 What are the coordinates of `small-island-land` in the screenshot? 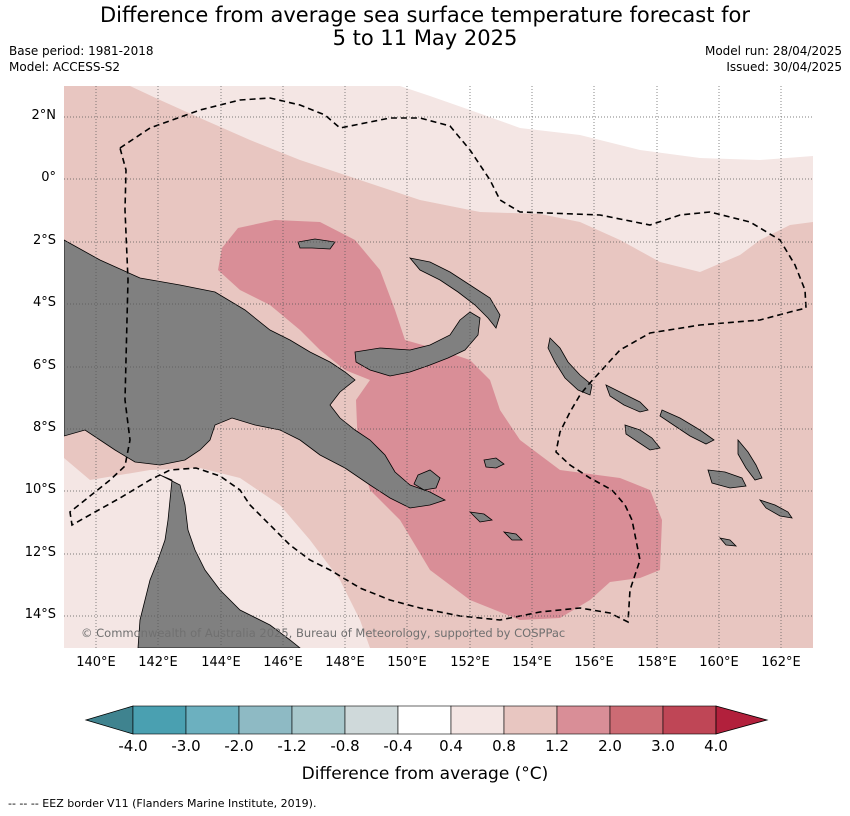 It's located at (728, 542).